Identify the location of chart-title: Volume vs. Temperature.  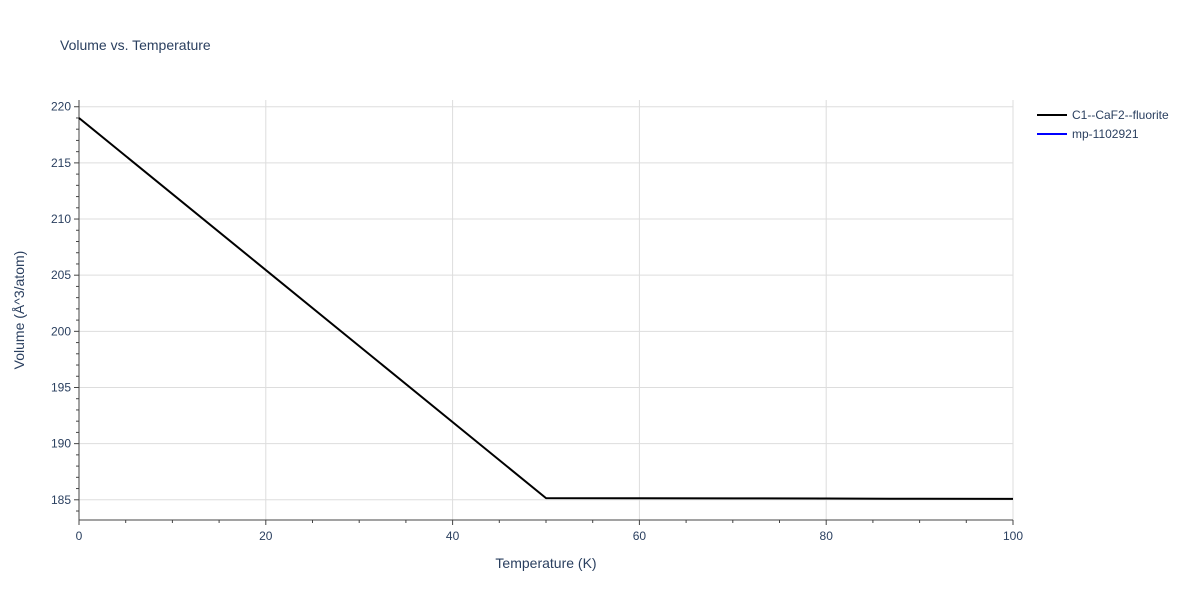
(135, 45).